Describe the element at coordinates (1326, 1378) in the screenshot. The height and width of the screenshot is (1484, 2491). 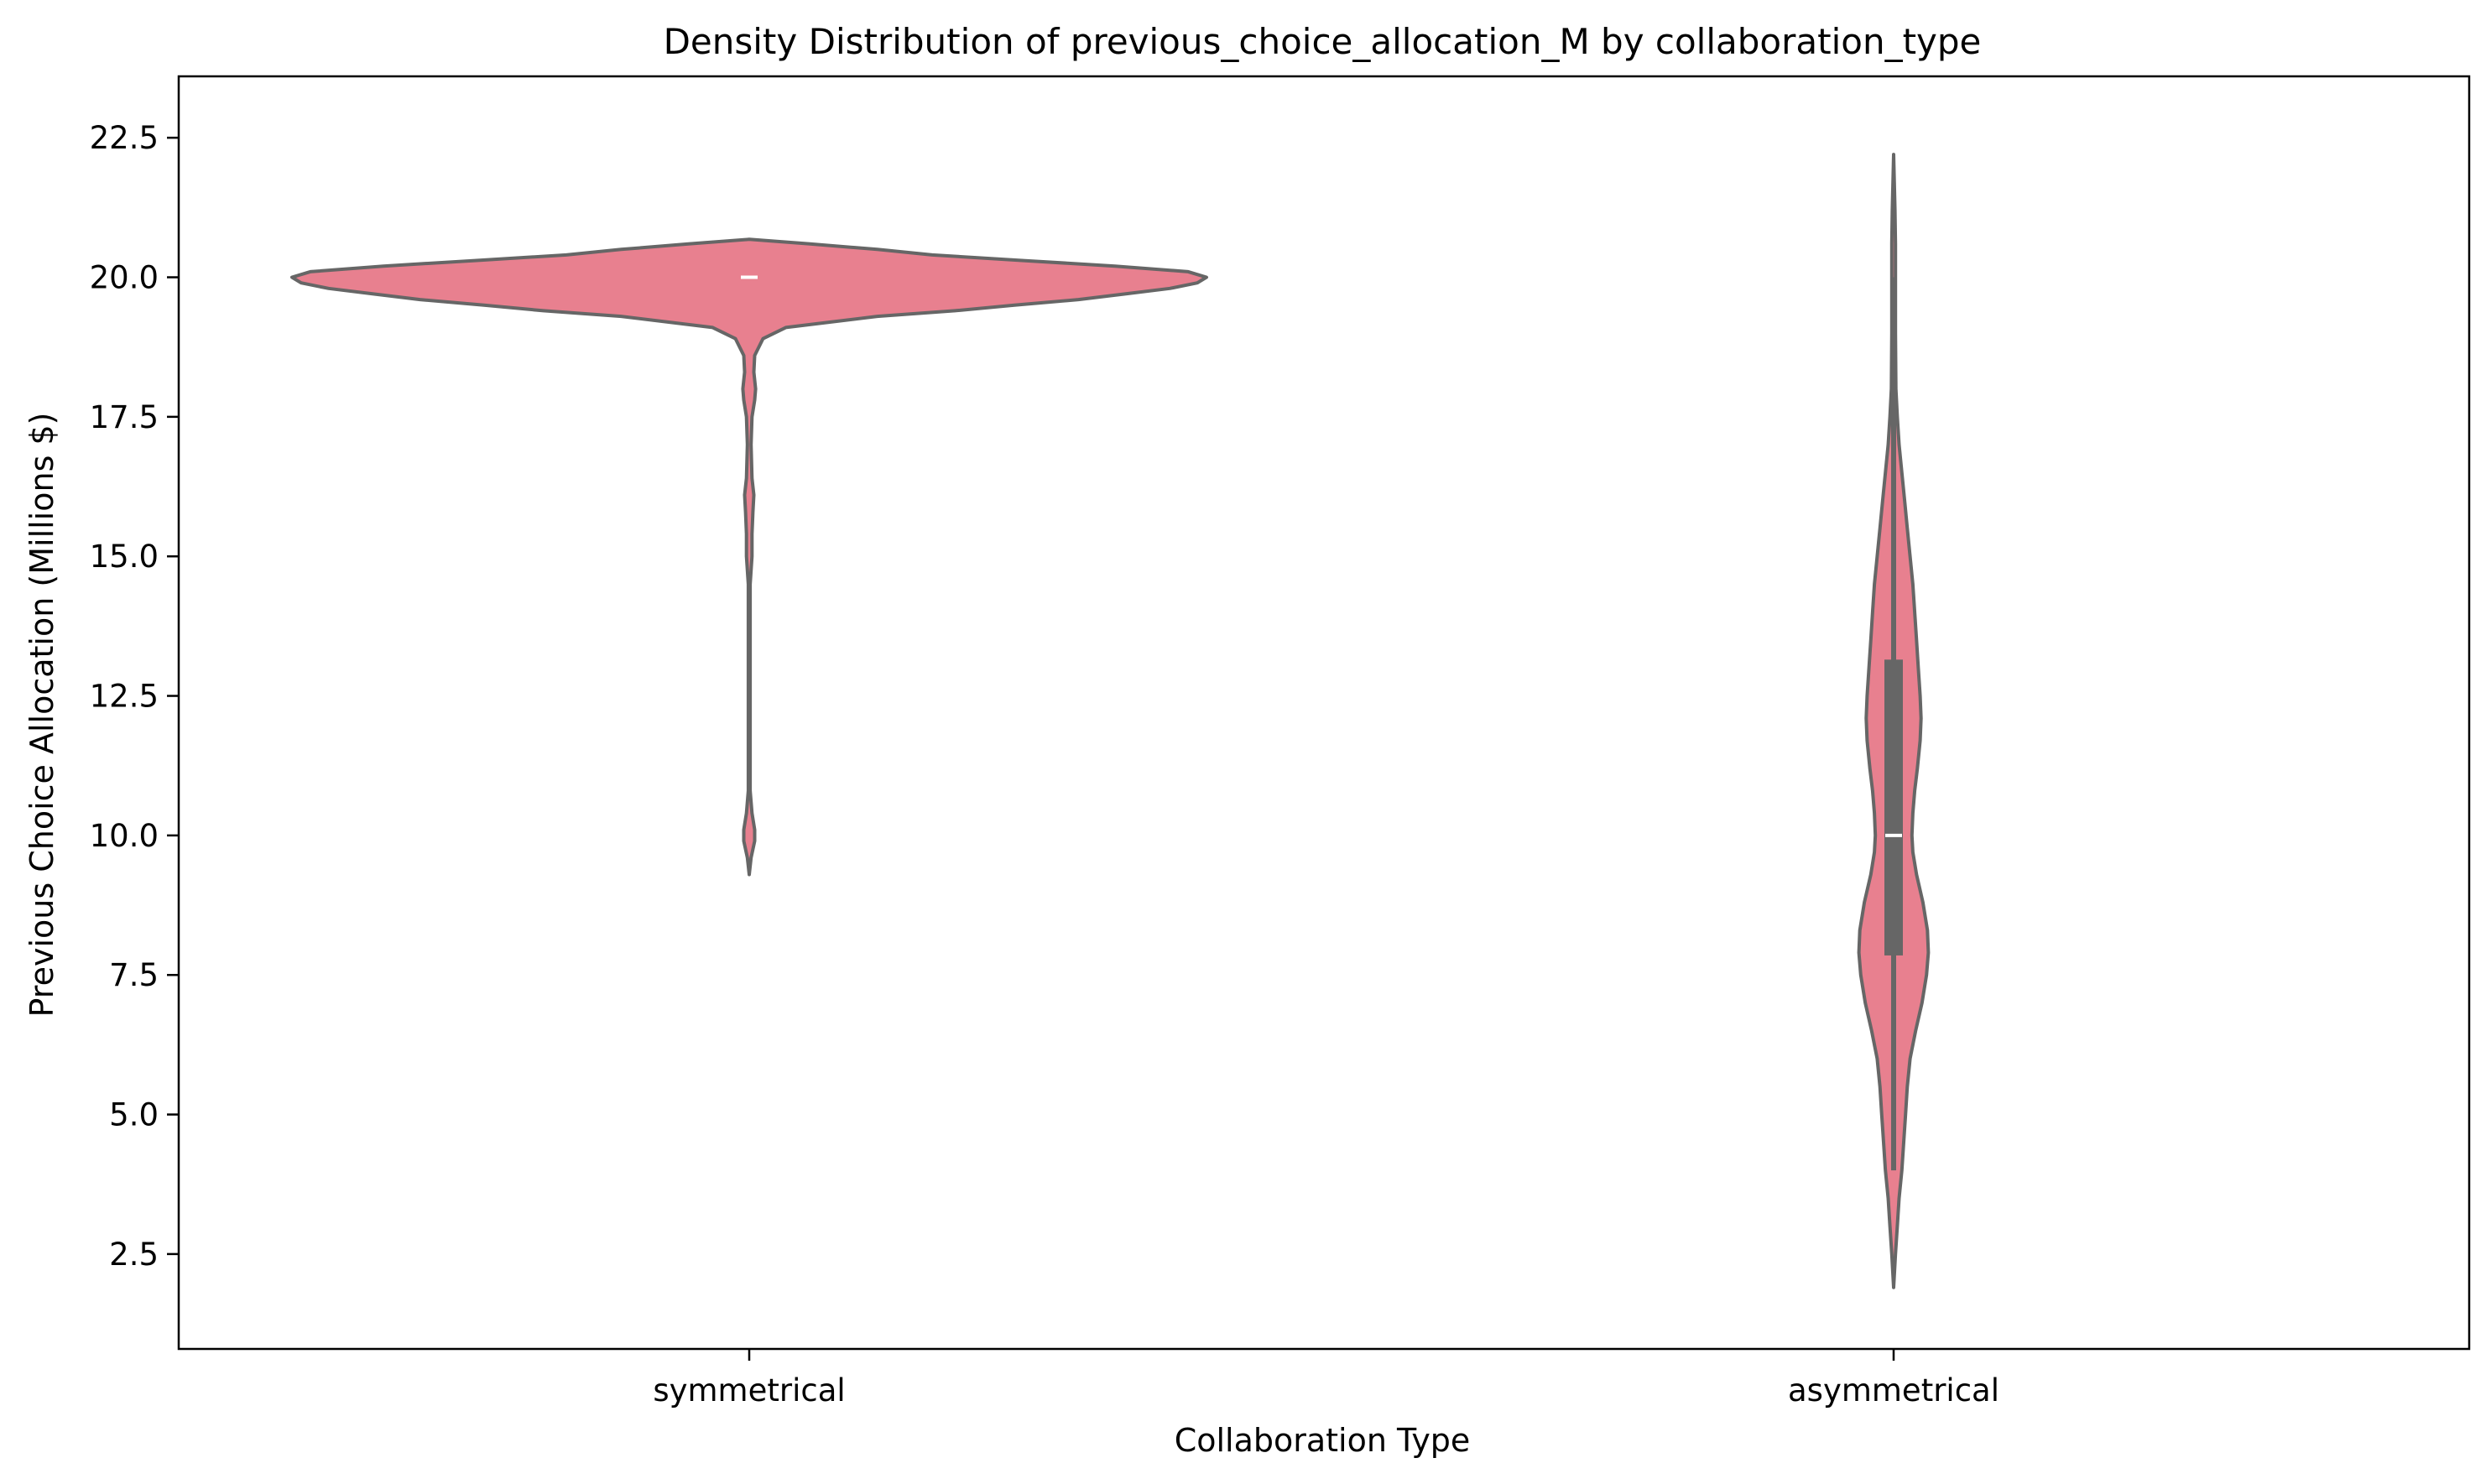
I see `x-axis: symmetrical asymmetrical` at that location.